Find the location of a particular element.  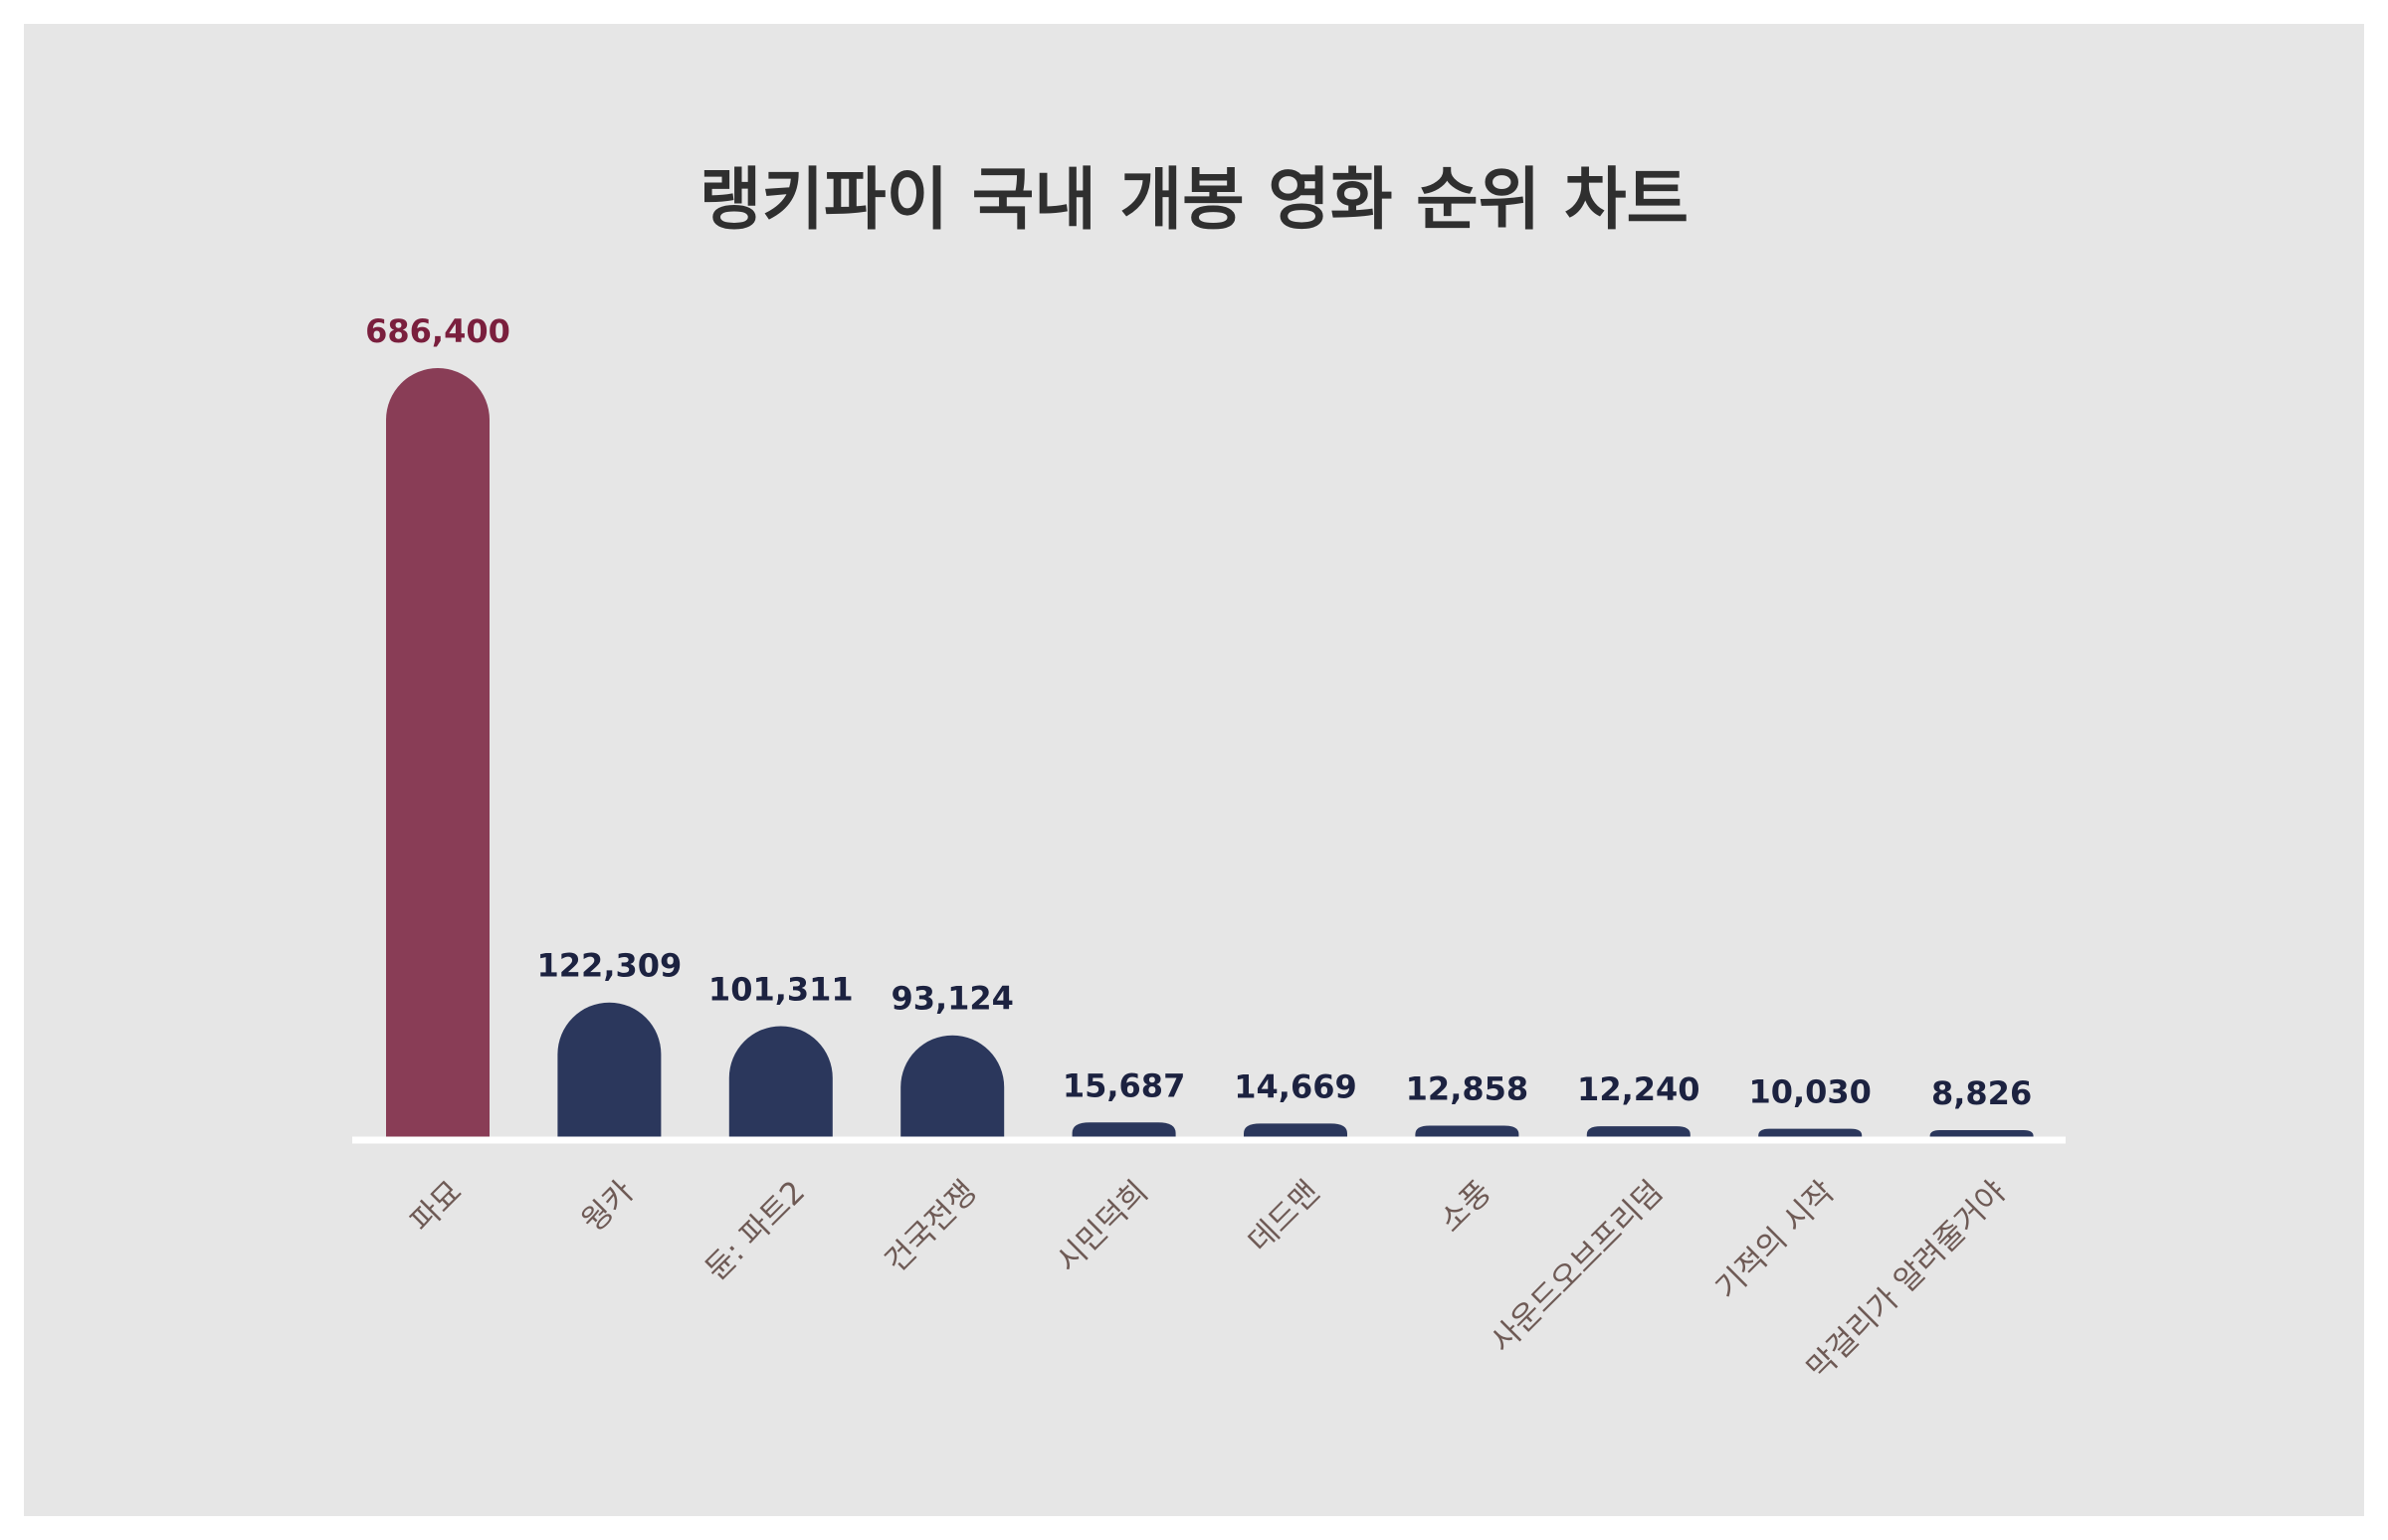

value-label-8: 12,240 is located at coordinates (1638, 1089).